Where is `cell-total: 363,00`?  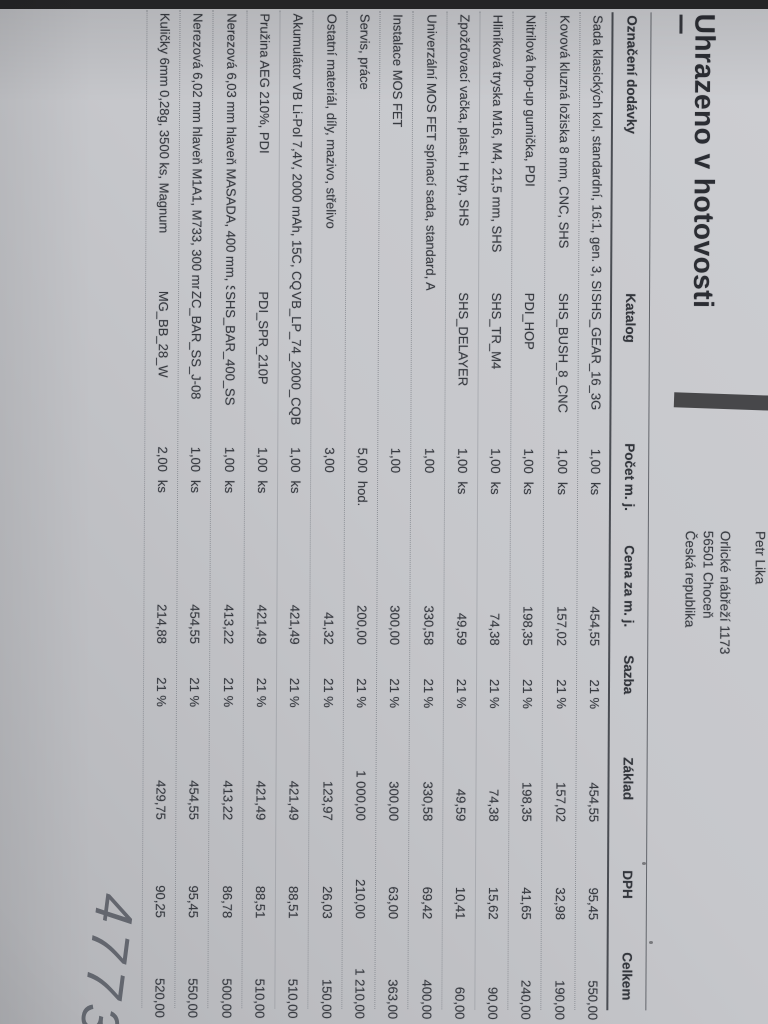
cell-total: 363,00 is located at coordinates (393, 999).